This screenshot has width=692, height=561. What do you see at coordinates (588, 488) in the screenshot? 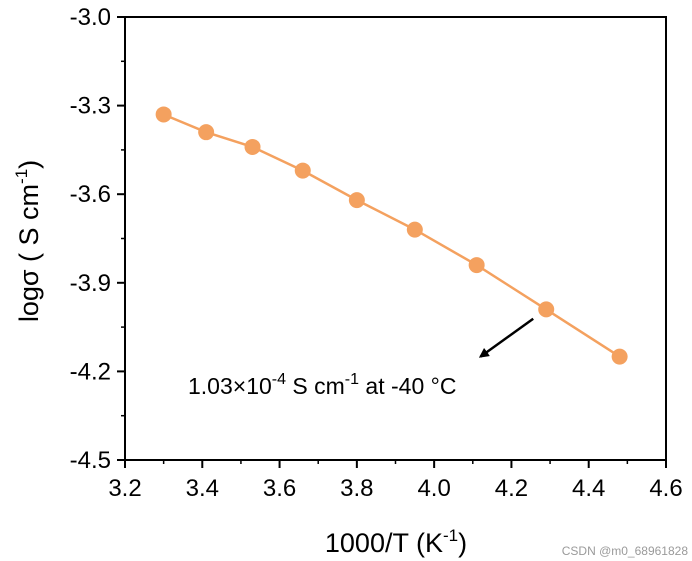
I see `x-tick-label: 4.4` at bounding box center [588, 488].